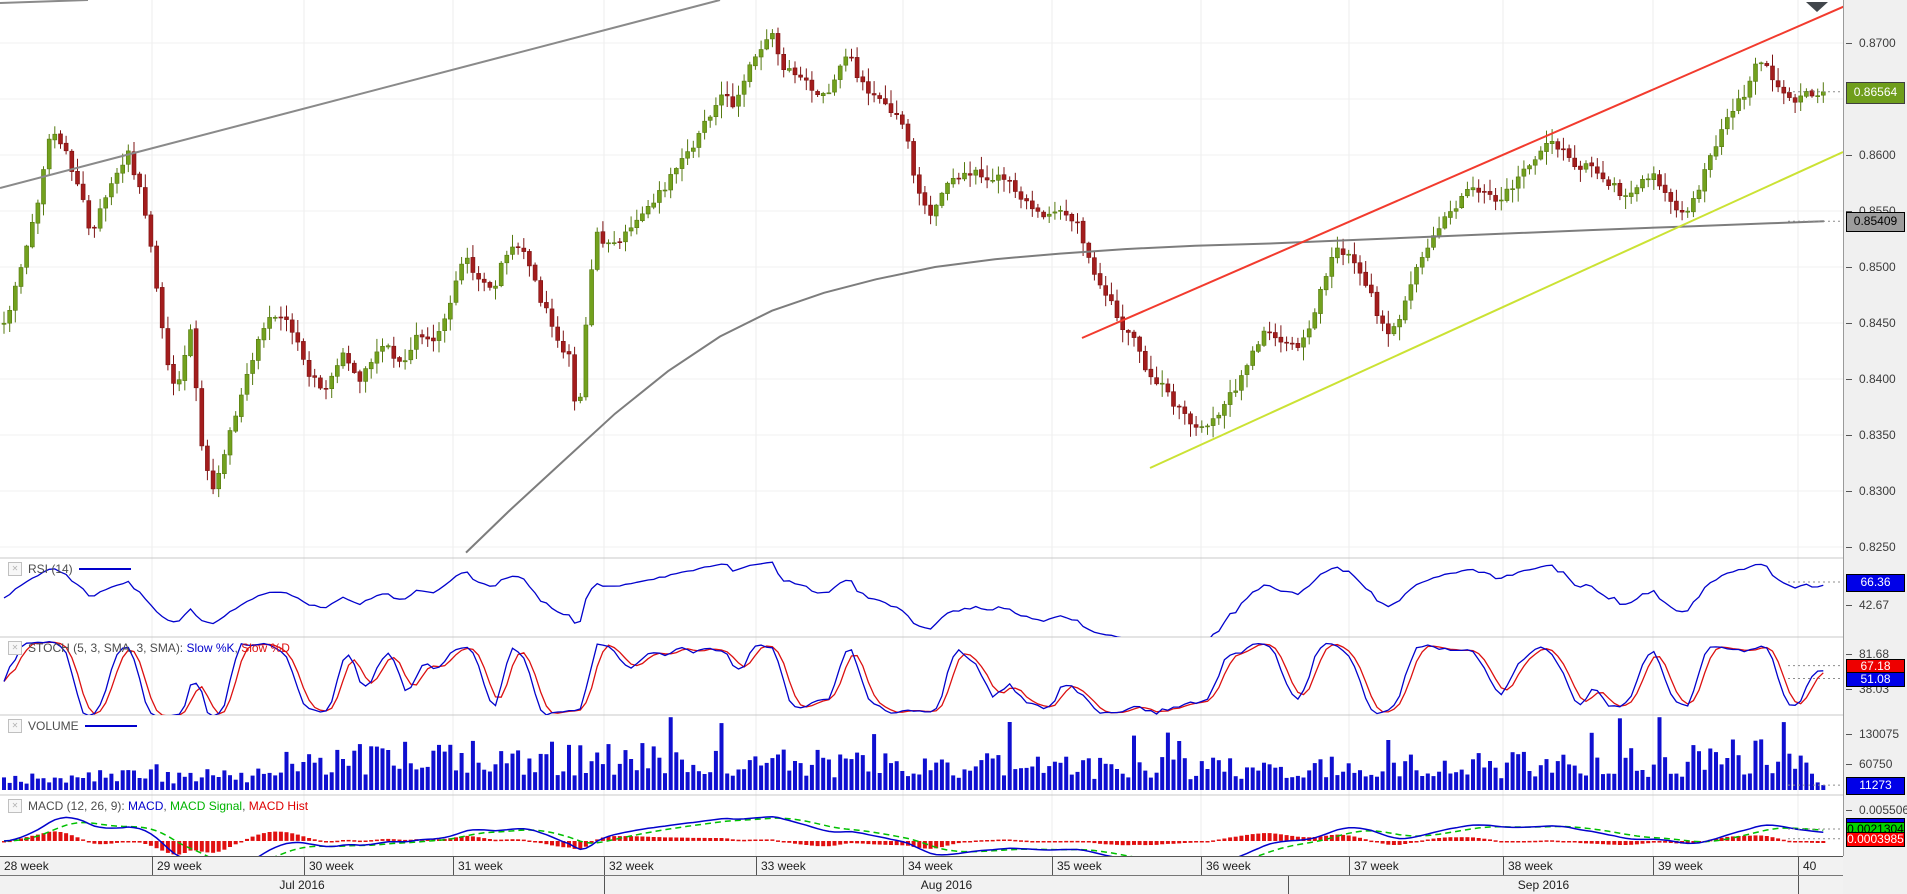 This screenshot has width=1907, height=894. What do you see at coordinates (378, 866) in the screenshot?
I see `week-cell: 30 week` at bounding box center [378, 866].